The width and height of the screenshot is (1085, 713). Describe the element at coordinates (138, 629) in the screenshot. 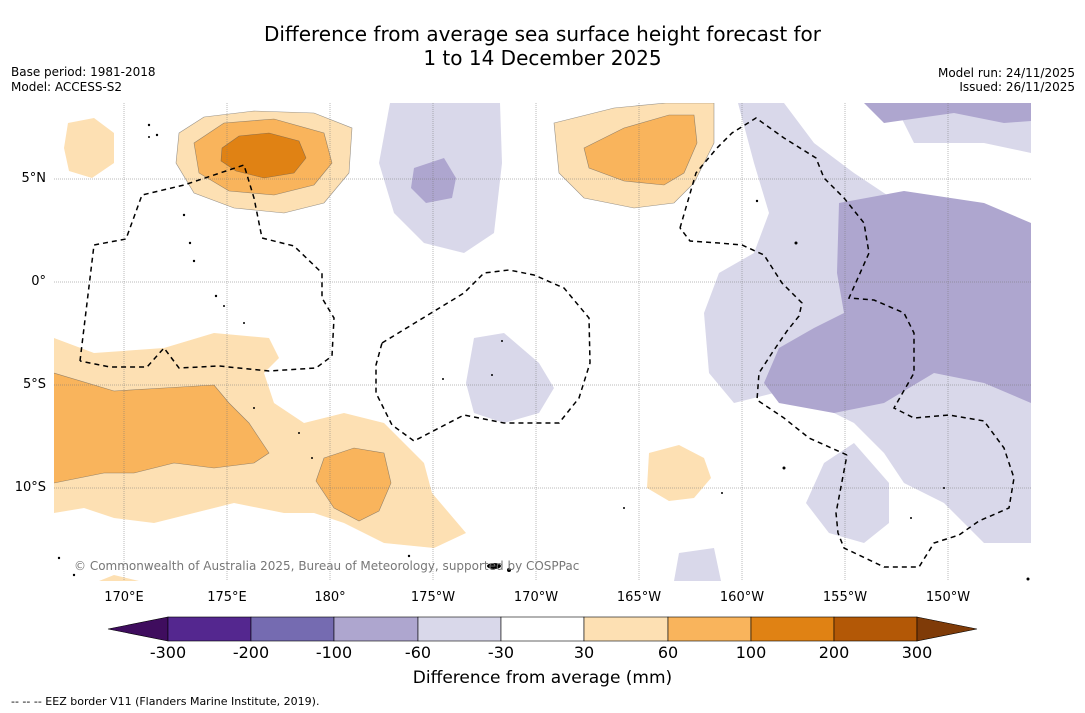

I see `colorbar-arrow-left` at that location.